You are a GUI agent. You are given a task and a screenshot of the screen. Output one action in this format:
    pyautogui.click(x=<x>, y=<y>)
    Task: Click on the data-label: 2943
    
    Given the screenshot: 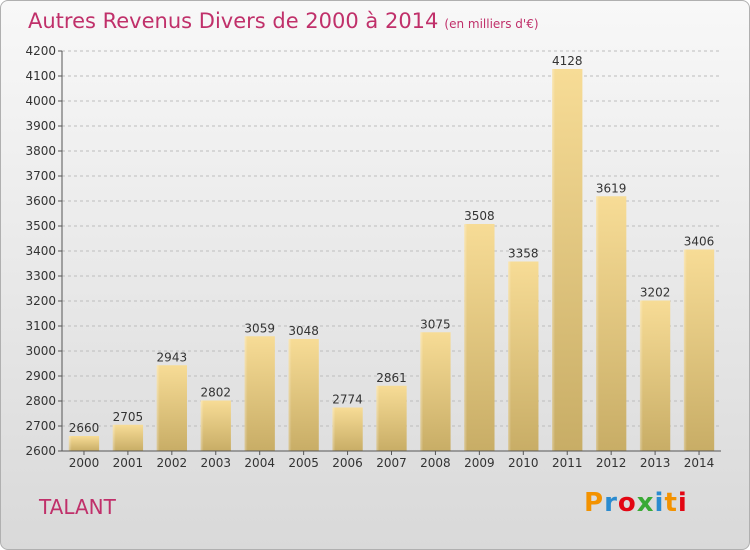 What is the action you would take?
    pyautogui.click(x=172, y=357)
    